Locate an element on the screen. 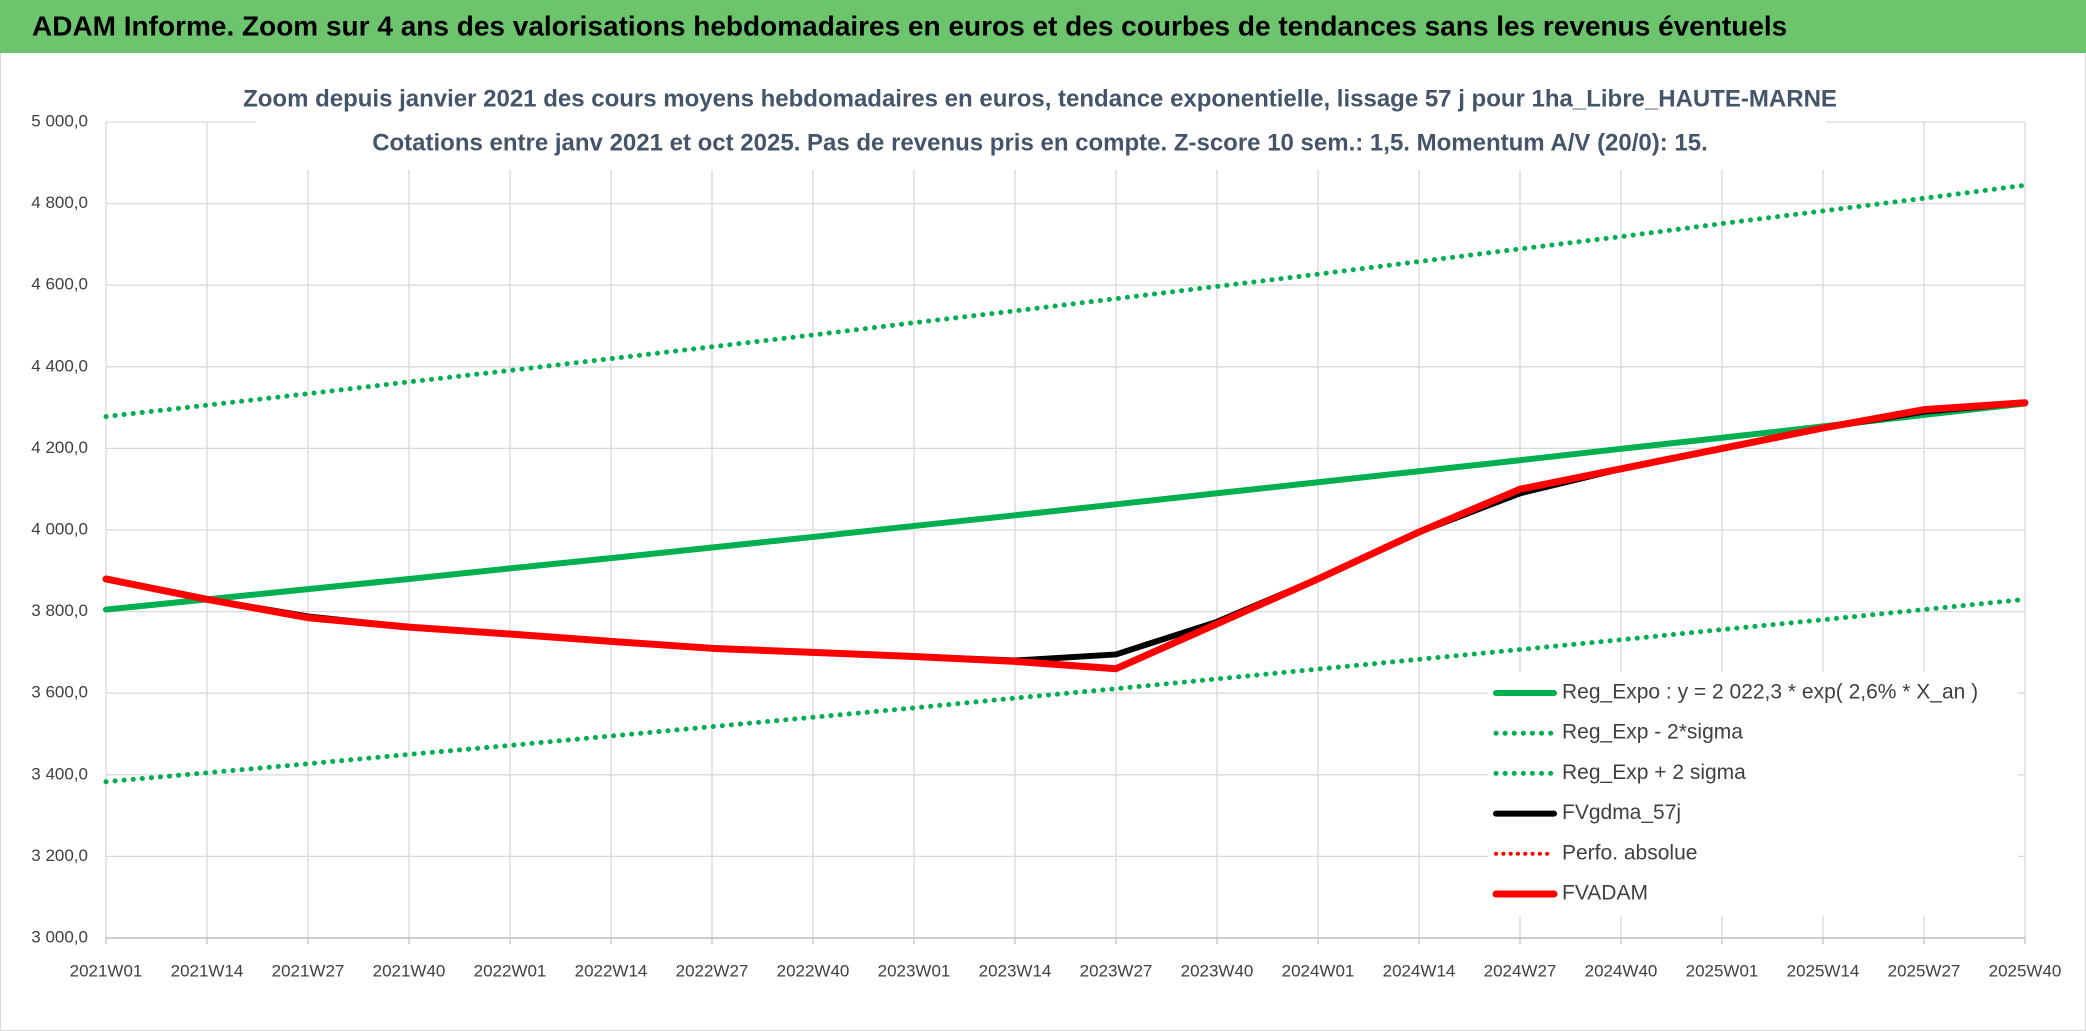  x-tick-label: 2025W27 is located at coordinates (1924, 970).